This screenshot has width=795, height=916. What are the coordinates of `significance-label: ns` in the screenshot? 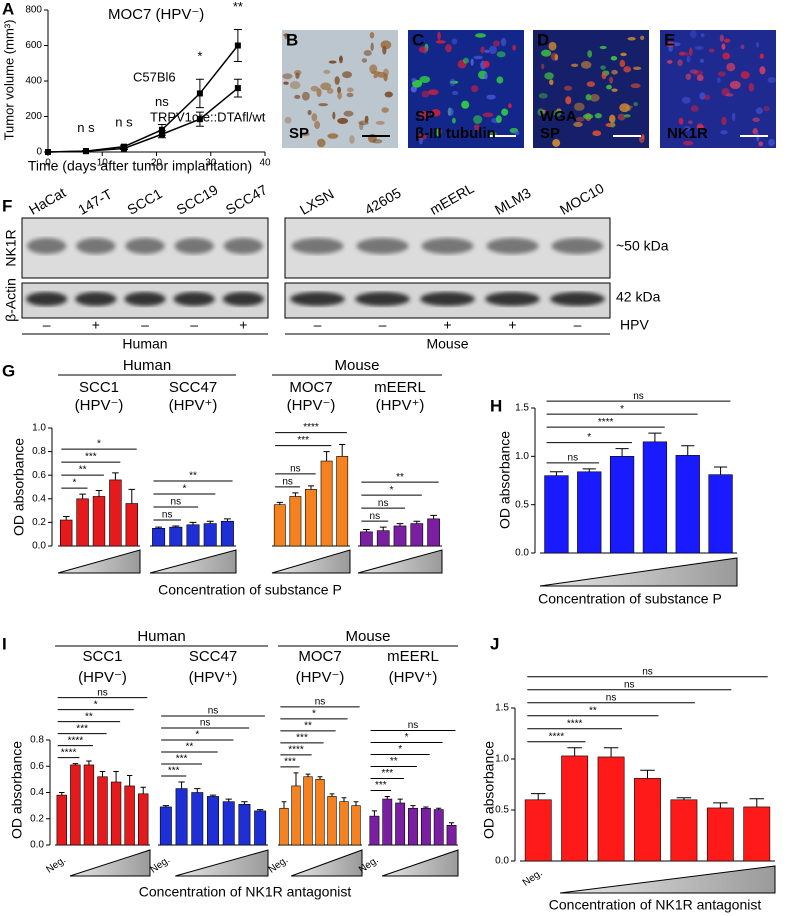 It's located at (375, 516).